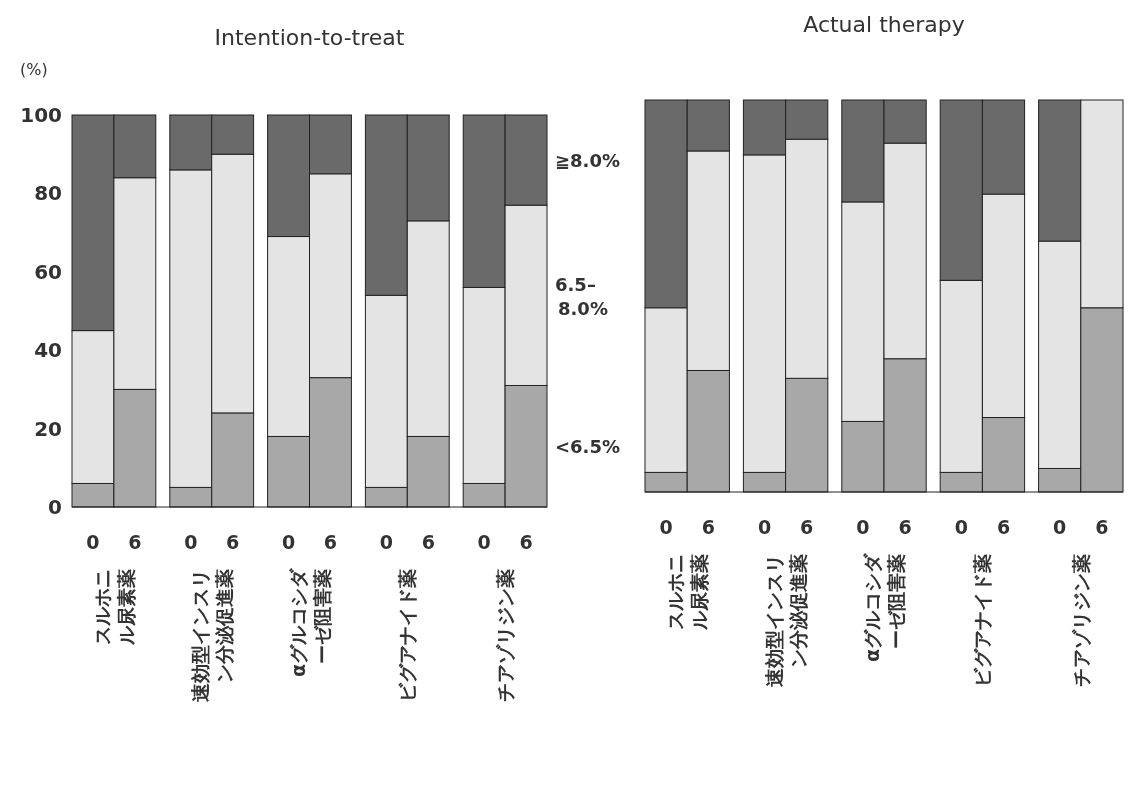 This screenshot has height=794, width=1129. Describe the element at coordinates (48, 428) in the screenshot. I see `y-tick-label: 20` at that location.